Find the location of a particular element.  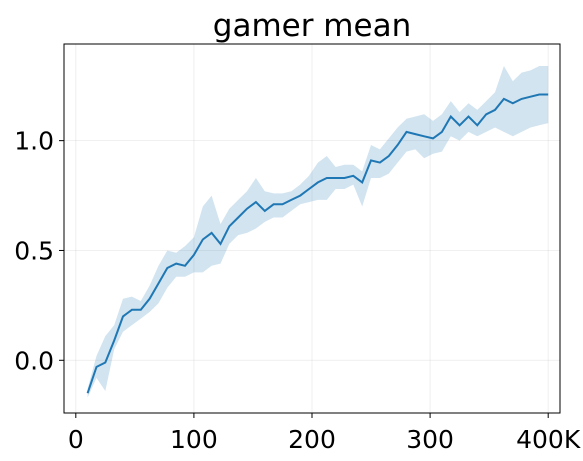

y-axis: 0.0 0.5 1.0 is located at coordinates (39, 251).